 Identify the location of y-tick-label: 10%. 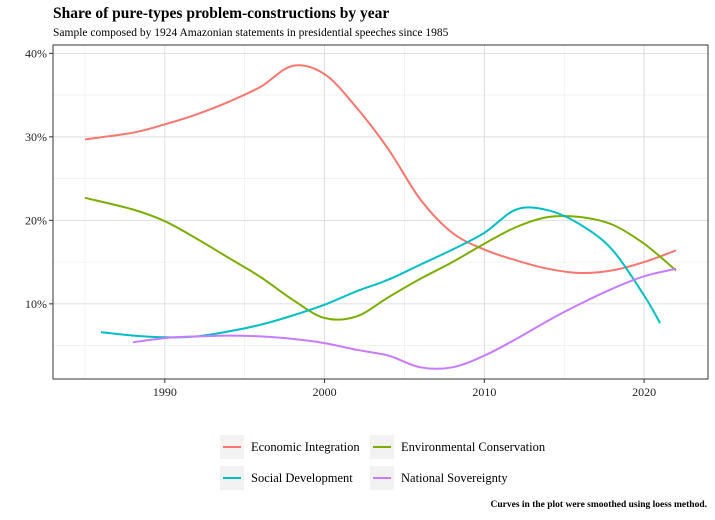
(36, 304).